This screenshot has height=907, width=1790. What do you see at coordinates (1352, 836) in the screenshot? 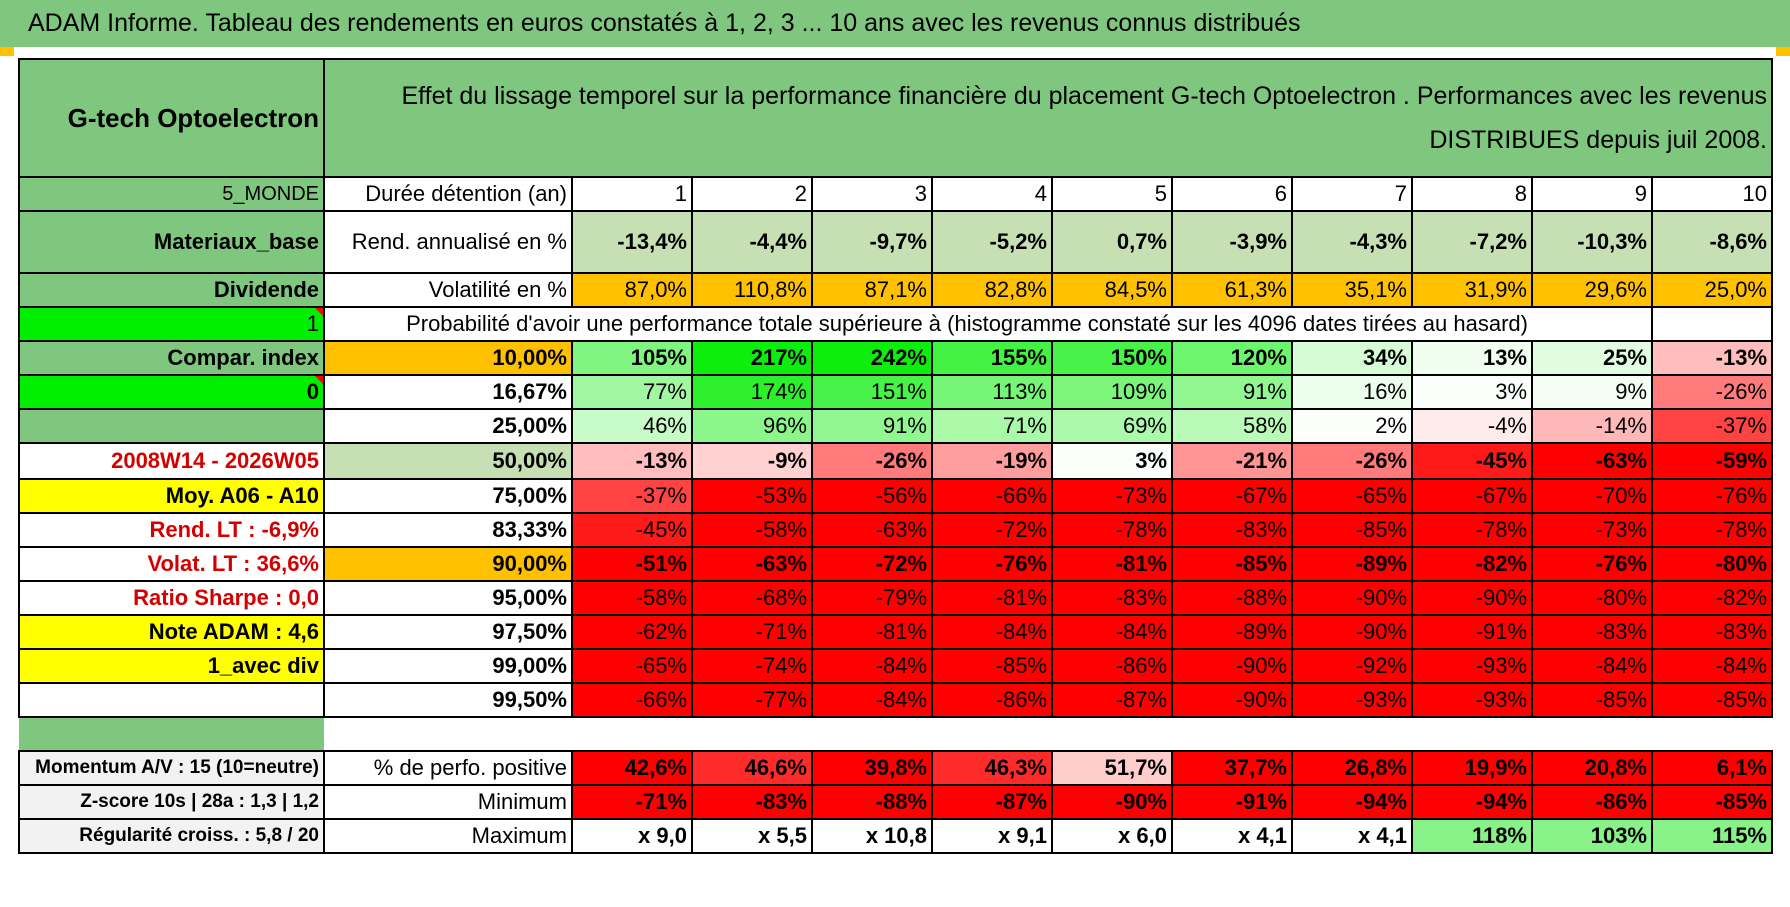
I see `maximum-y7: x 4,1` at bounding box center [1352, 836].